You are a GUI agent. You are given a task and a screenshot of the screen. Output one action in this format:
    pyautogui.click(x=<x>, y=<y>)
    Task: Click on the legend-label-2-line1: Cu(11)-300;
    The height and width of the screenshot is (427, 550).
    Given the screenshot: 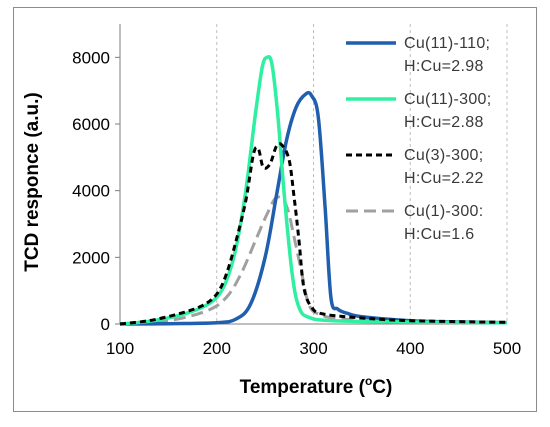 What is the action you would take?
    pyautogui.click(x=448, y=99)
    